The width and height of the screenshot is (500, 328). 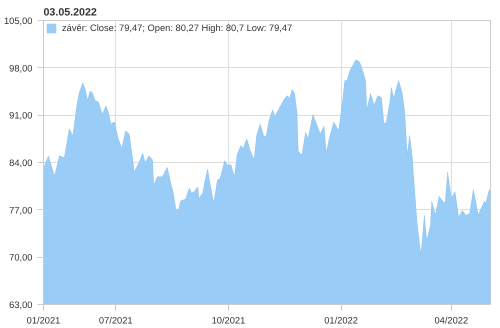 I want to click on x-tick-label: 01/2021, so click(x=43, y=321).